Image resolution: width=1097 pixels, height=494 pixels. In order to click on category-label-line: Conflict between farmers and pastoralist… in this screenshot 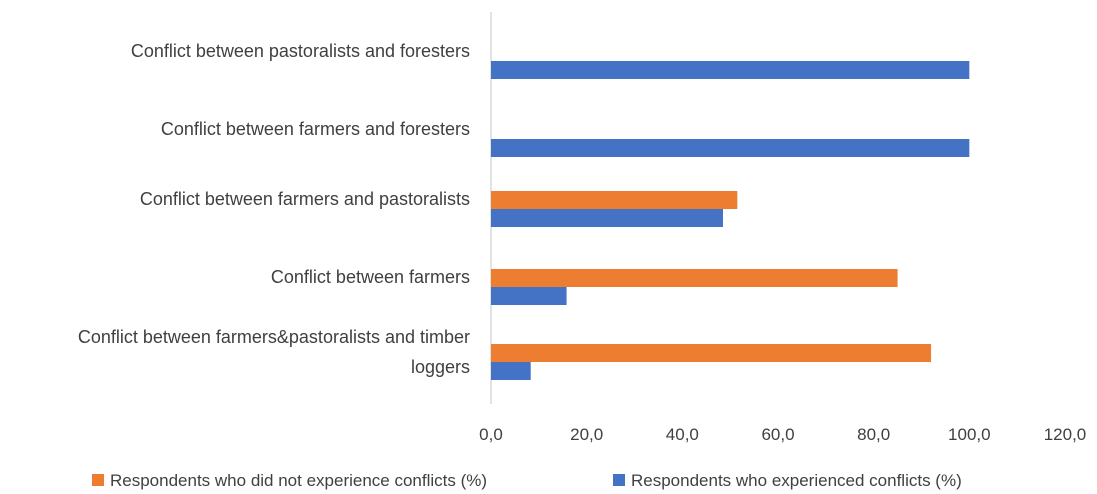, I will do `click(305, 199)`.